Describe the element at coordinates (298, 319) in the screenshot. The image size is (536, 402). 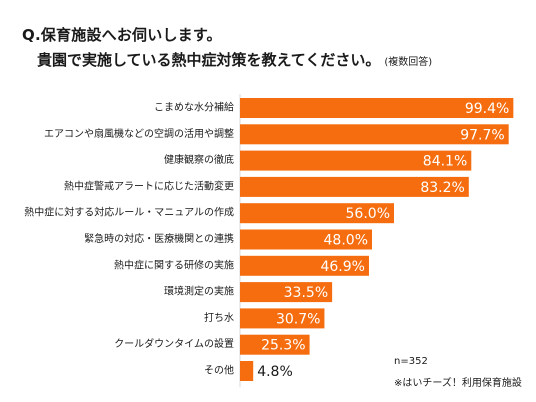
I see `value-label: 30.7%` at that location.